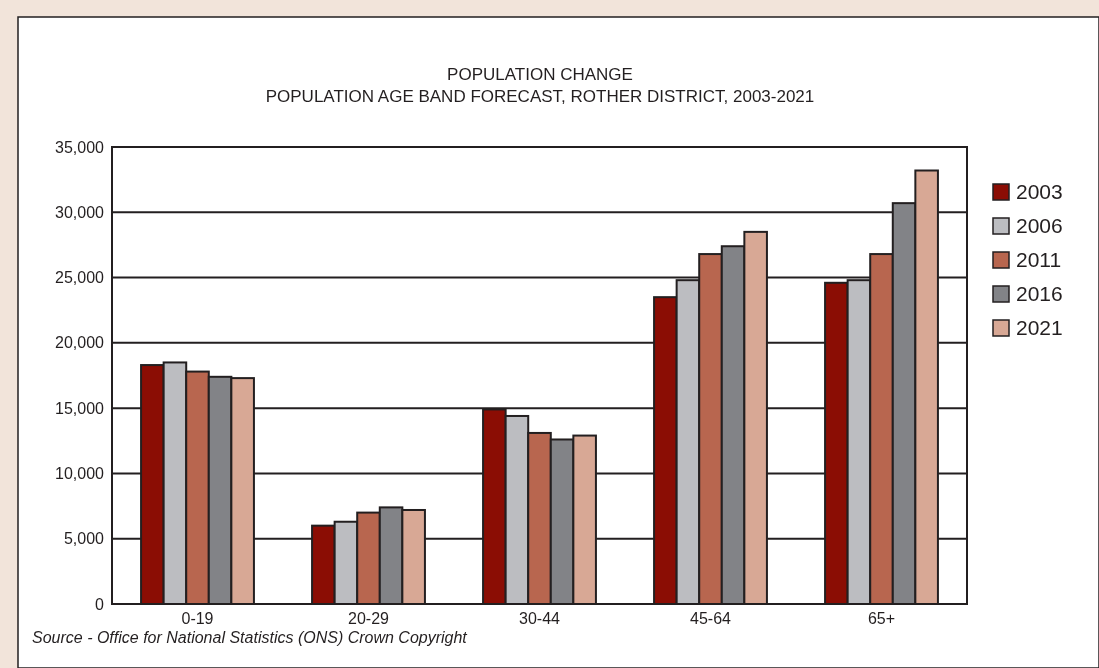 The width and height of the screenshot is (1099, 668). I want to click on y-tick-label: 20,000, so click(80, 343).